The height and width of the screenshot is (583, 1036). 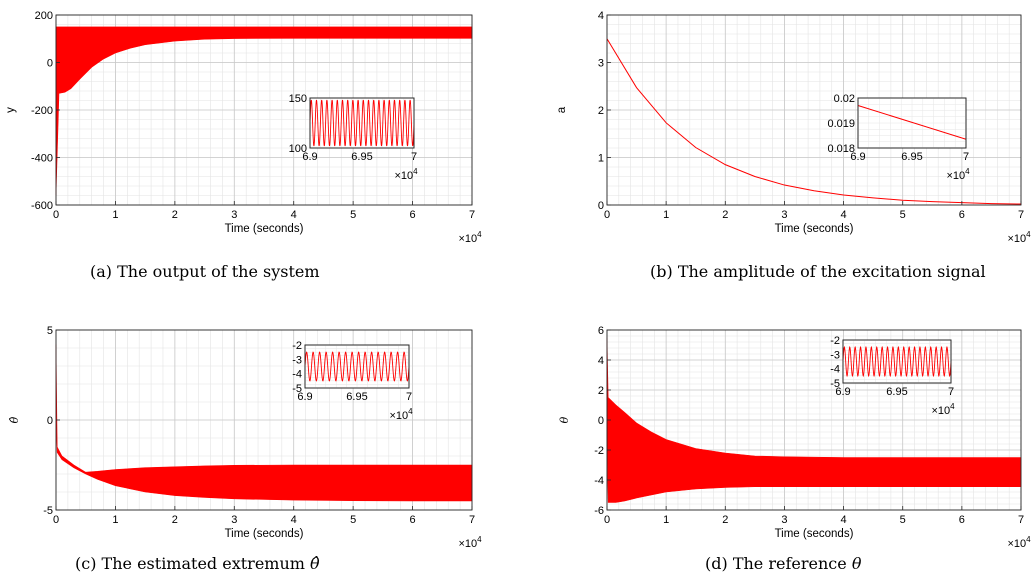 What do you see at coordinates (856, 563) in the screenshot?
I see `caption-d-symbol: θ` at bounding box center [856, 563].